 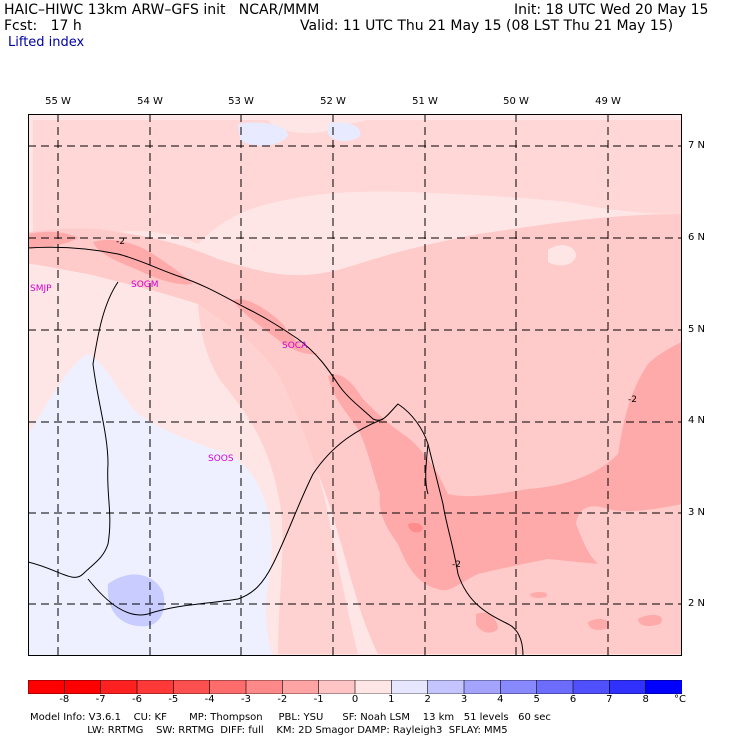 What do you see at coordinates (150, 101) in the screenshot?
I see `lon-label: 54 W` at bounding box center [150, 101].